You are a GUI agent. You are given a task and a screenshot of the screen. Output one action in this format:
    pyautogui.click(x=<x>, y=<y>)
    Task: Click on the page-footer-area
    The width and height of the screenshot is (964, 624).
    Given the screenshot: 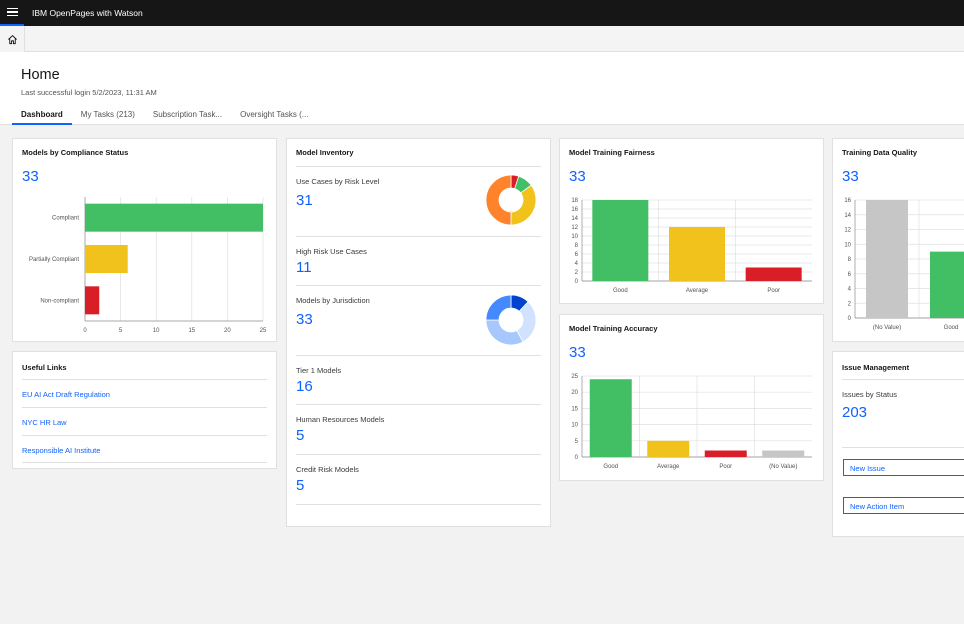 What is the action you would take?
    pyautogui.click(x=482, y=586)
    